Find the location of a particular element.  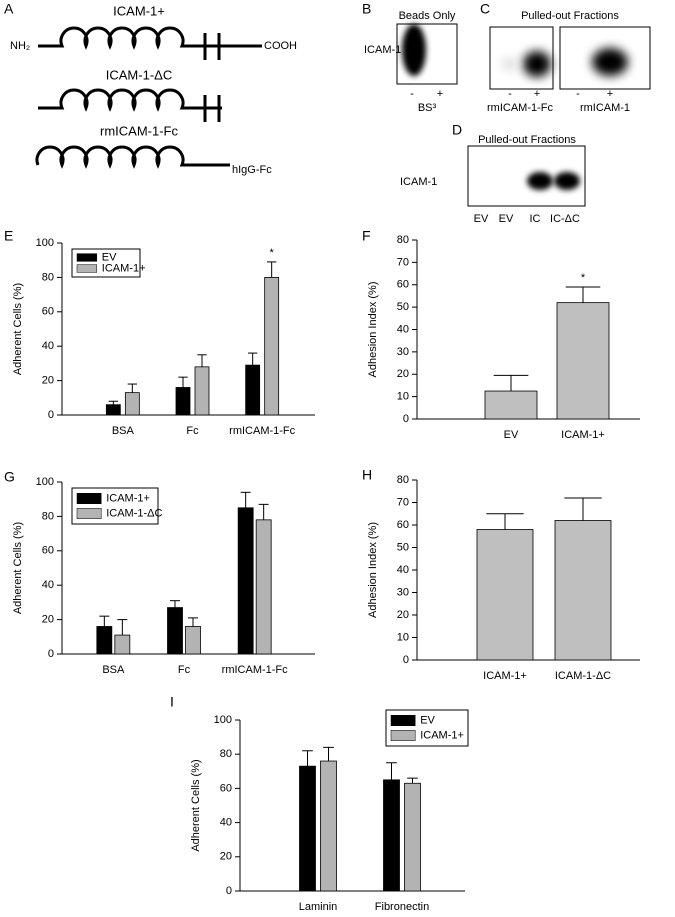

legend-label: ICAM-1+ is located at coordinates (124, 268).